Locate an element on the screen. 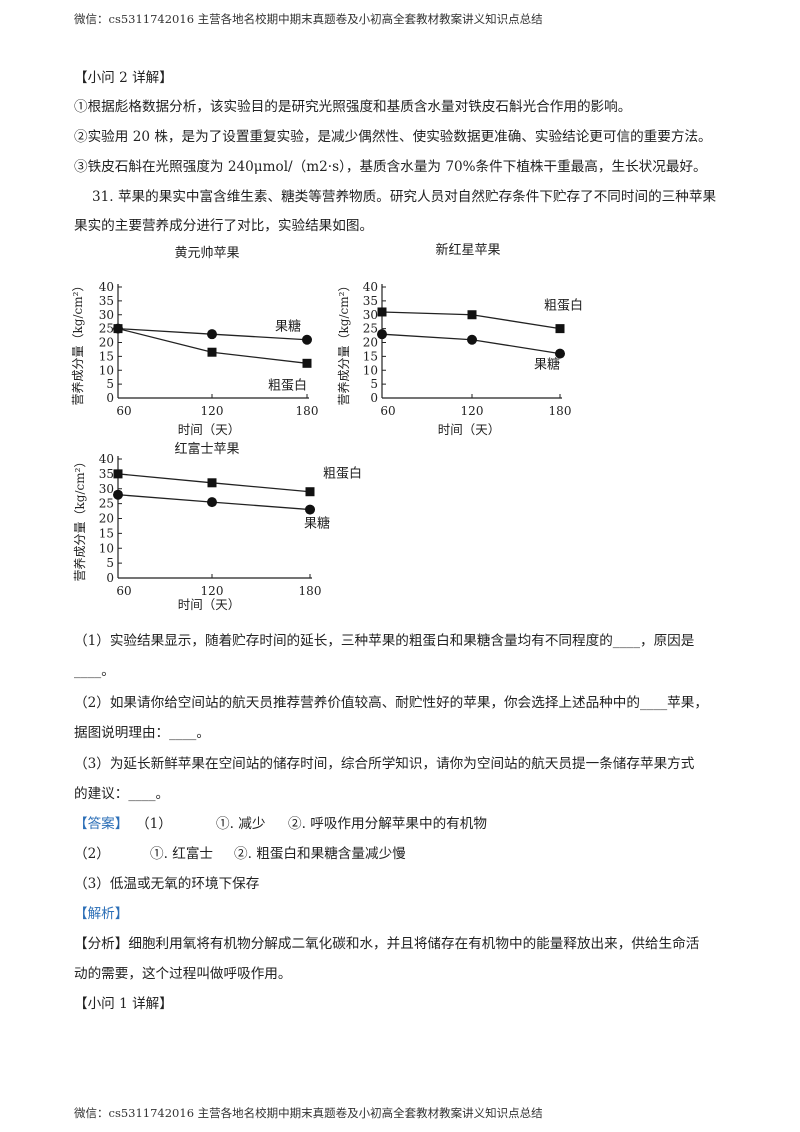  answer-tag: 【答案】 is located at coordinates (101, 824).